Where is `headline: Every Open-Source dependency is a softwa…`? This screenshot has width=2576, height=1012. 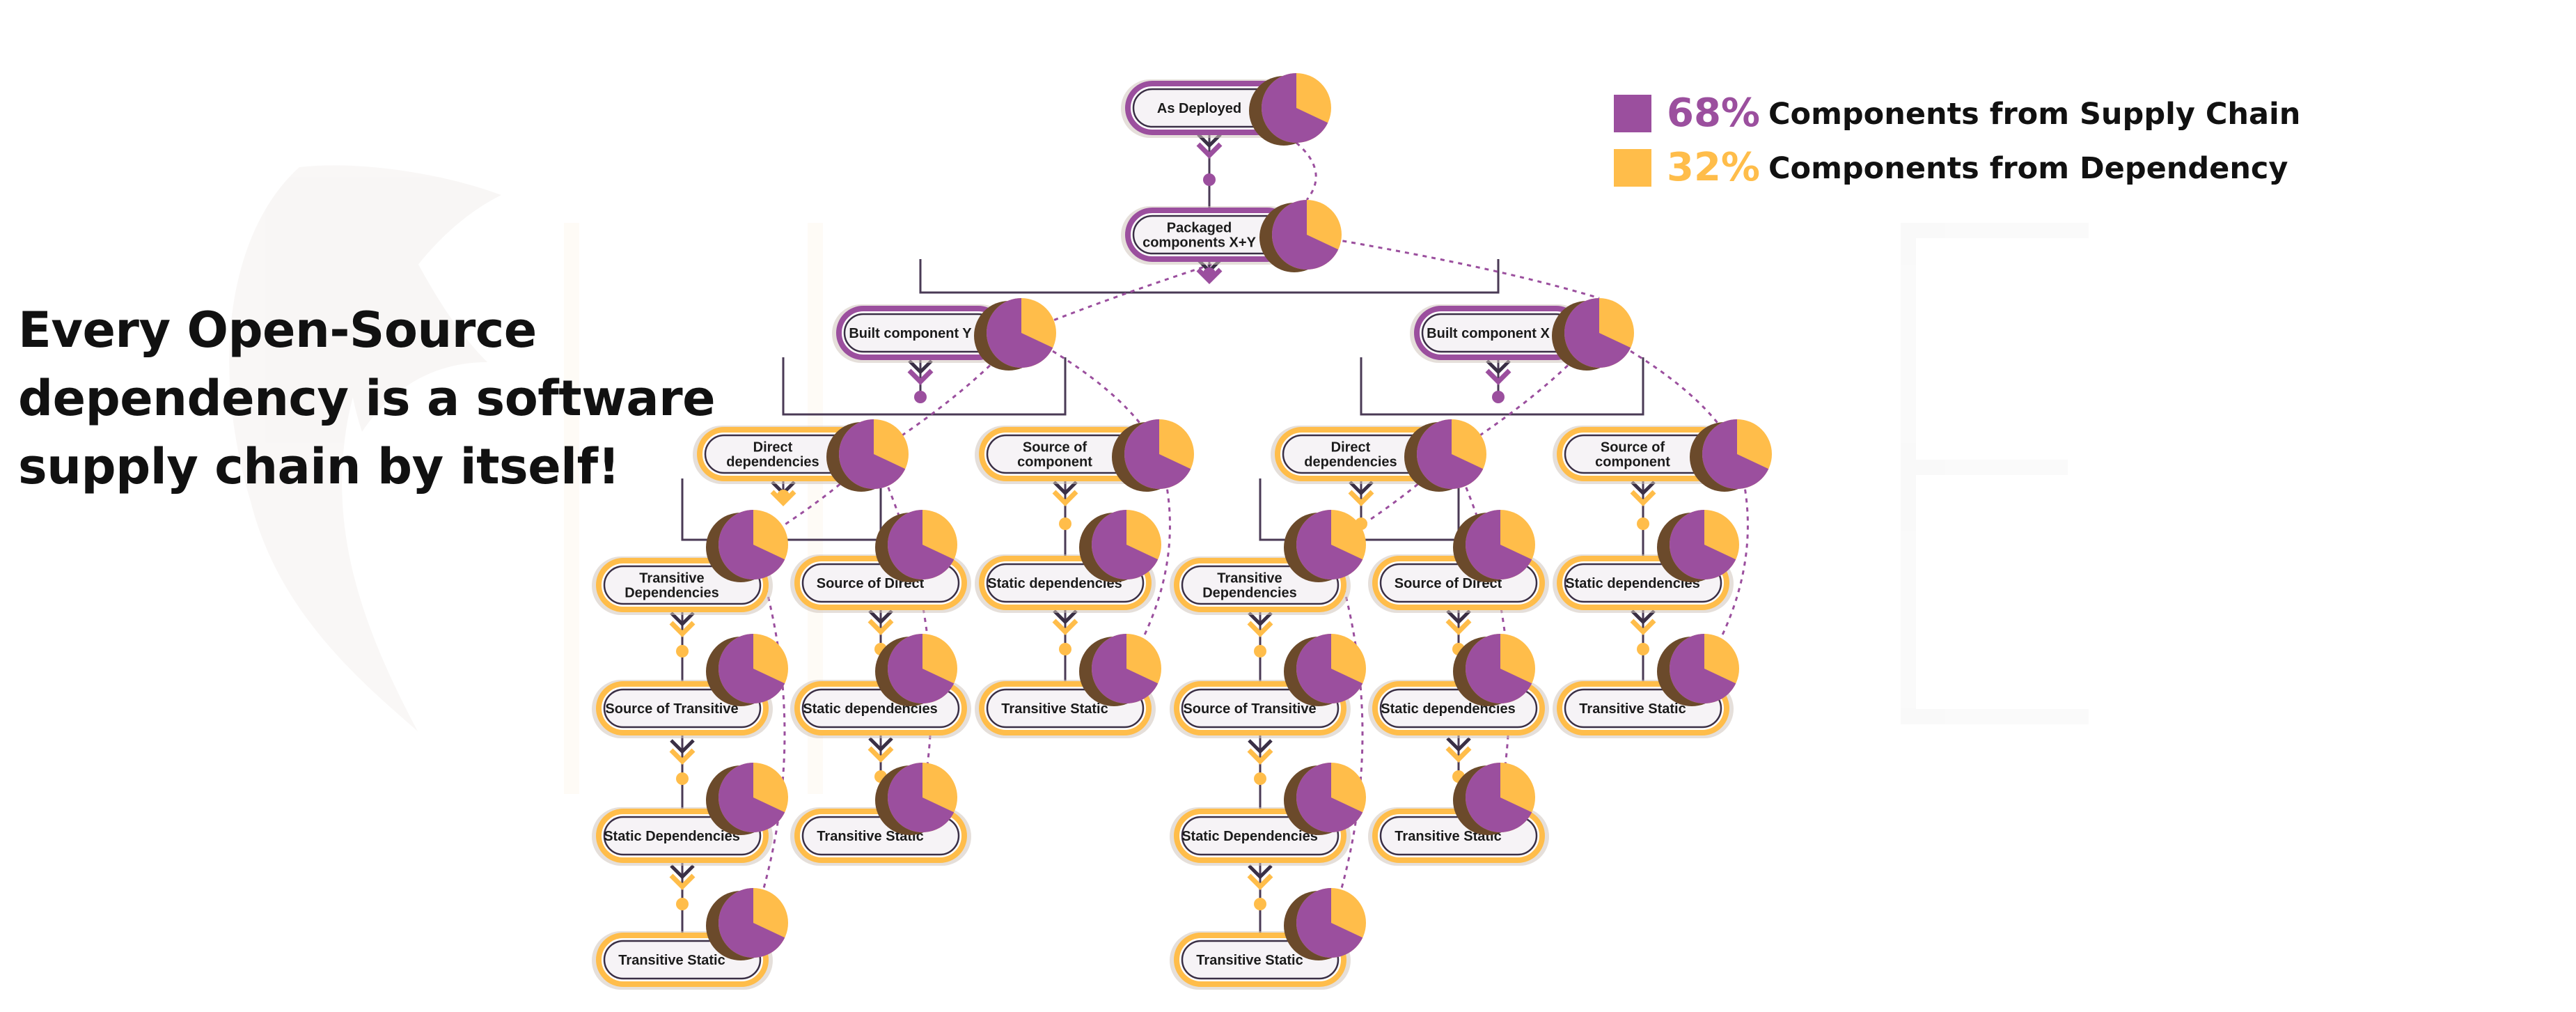
headline: Every Open-Source dependency is a softwa… is located at coordinates (367, 398).